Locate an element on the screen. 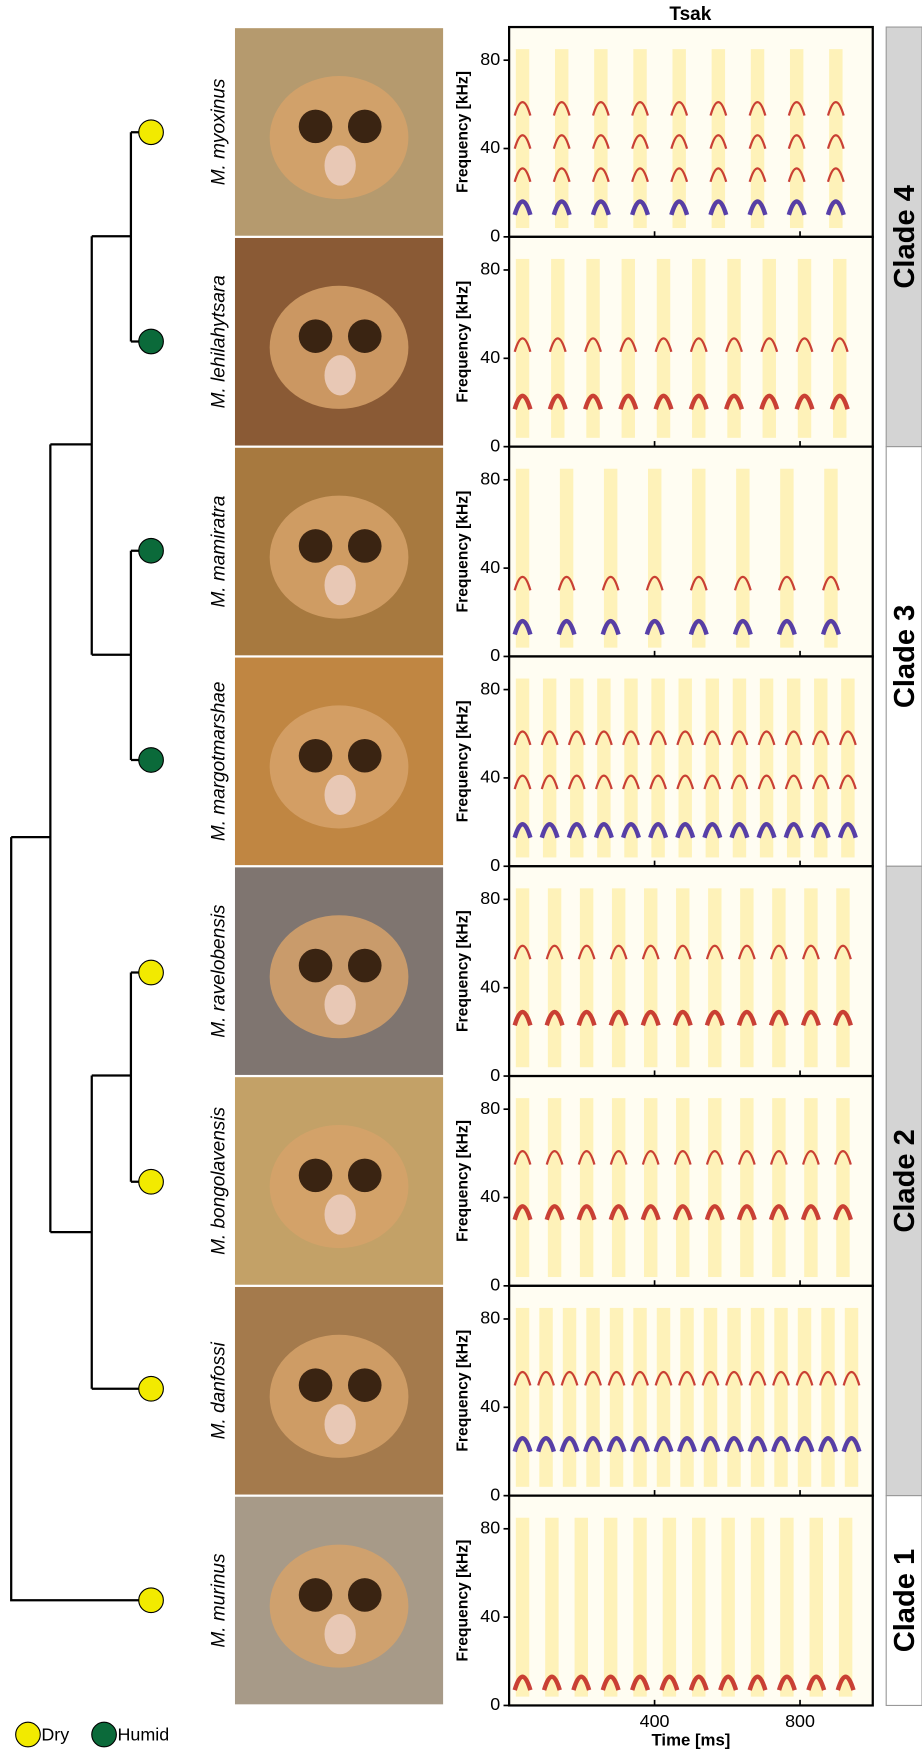 The width and height of the screenshot is (922, 1756). legend-swatch is located at coordinates (104, 1734).